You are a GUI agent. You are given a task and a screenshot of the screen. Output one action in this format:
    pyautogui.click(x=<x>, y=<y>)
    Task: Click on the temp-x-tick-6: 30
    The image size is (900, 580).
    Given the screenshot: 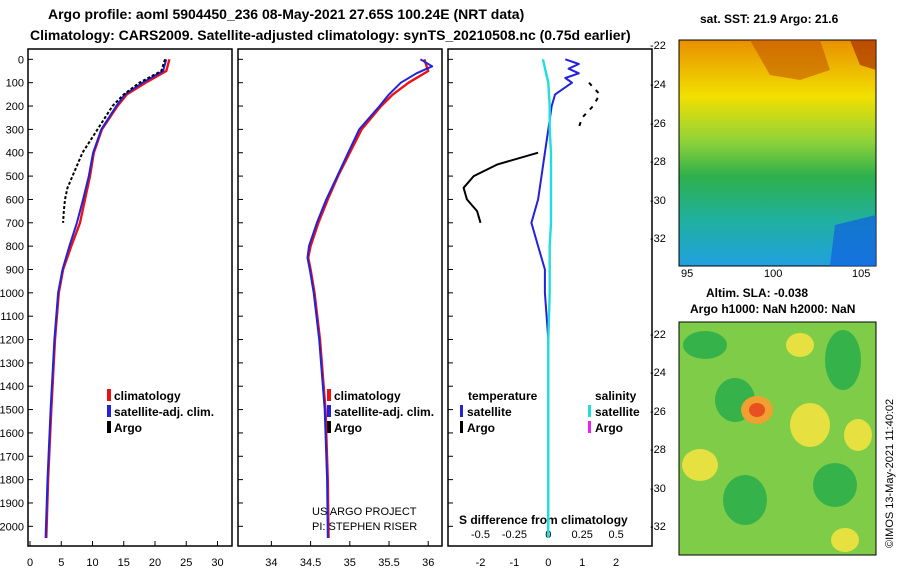 What is the action you would take?
    pyautogui.click(x=217, y=563)
    